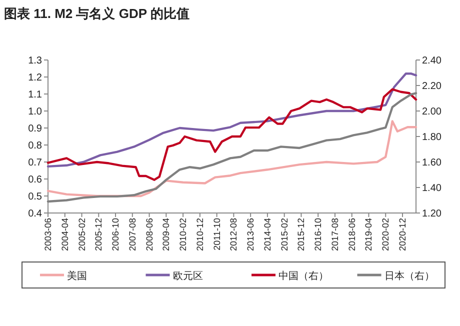  What do you see at coordinates (183, 235) in the screenshot?
I see `x-tick-label: 2010-02` at bounding box center [183, 235].